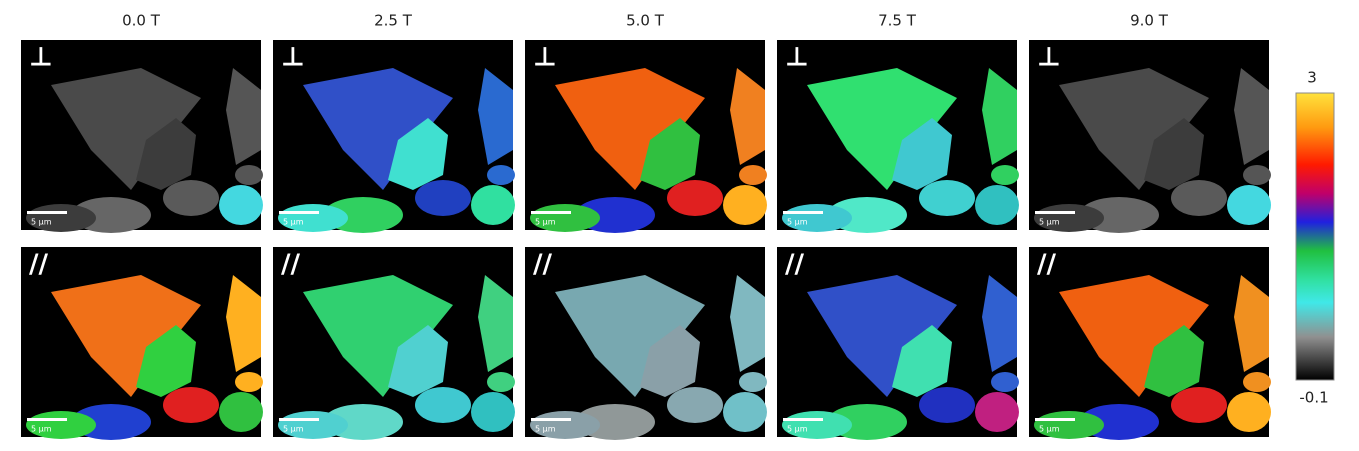 Image resolution: width=1359 pixels, height=451 pixels. Describe the element at coordinates (1313, 398) in the screenshot. I see `colorbar-min: -0.1` at that location.